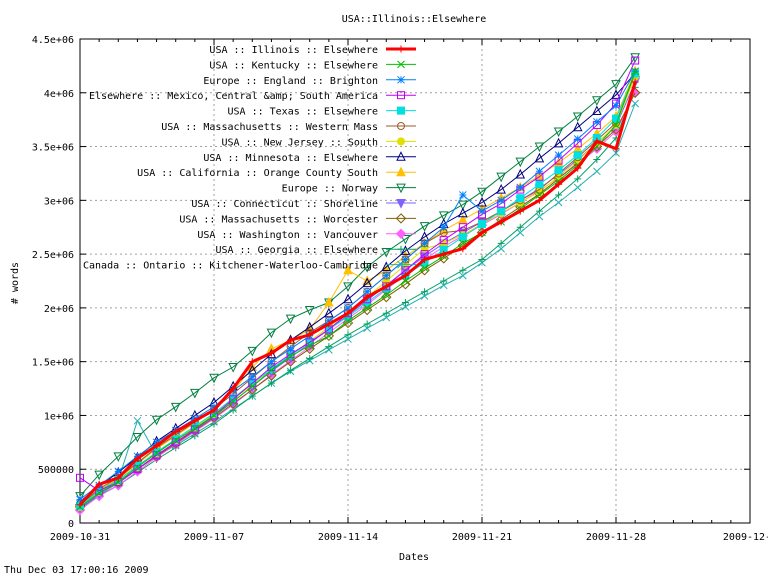 Image resolution: width=768 pixels, height=576 pixels. I want to click on x-tick-label: 2009-11-21, so click(482, 537).